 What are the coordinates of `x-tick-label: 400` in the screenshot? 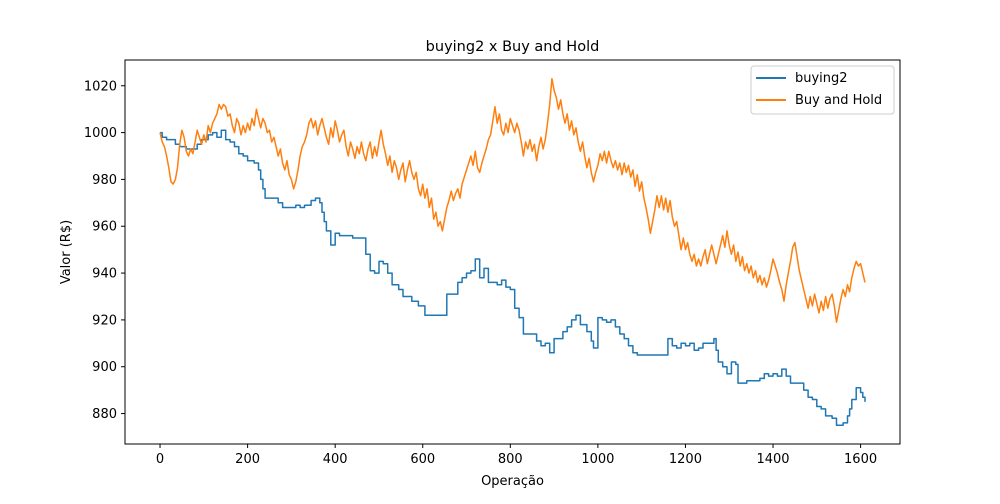 It's located at (335, 459).